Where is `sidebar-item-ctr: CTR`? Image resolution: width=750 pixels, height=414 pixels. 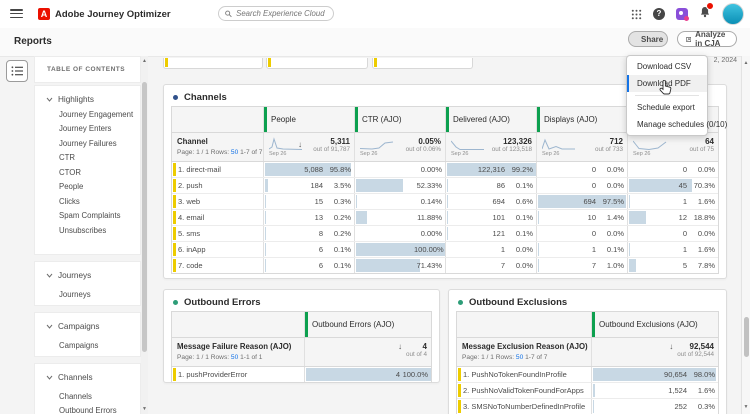 sidebar-item-ctr: CTR is located at coordinates (67, 158).